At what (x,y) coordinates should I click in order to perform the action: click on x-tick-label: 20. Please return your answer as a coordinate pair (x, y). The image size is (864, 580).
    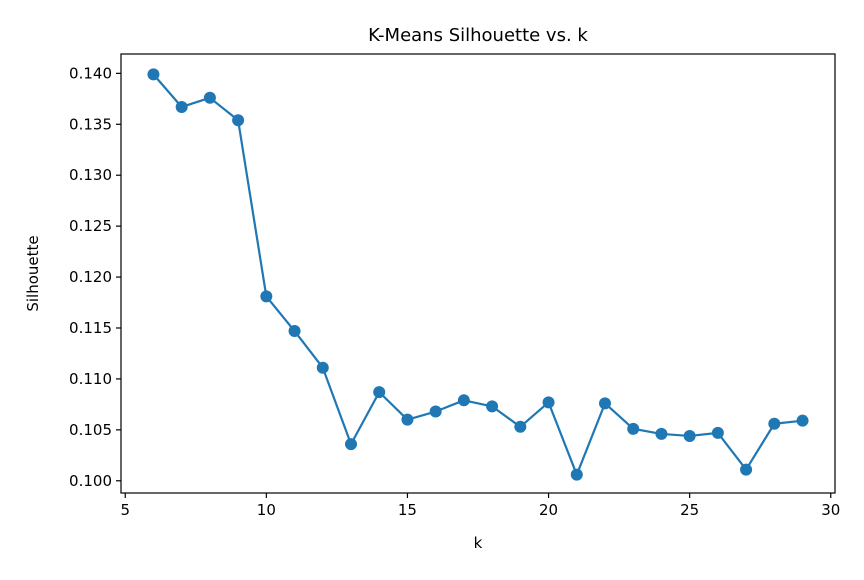
    Looking at the image, I should click on (548, 510).